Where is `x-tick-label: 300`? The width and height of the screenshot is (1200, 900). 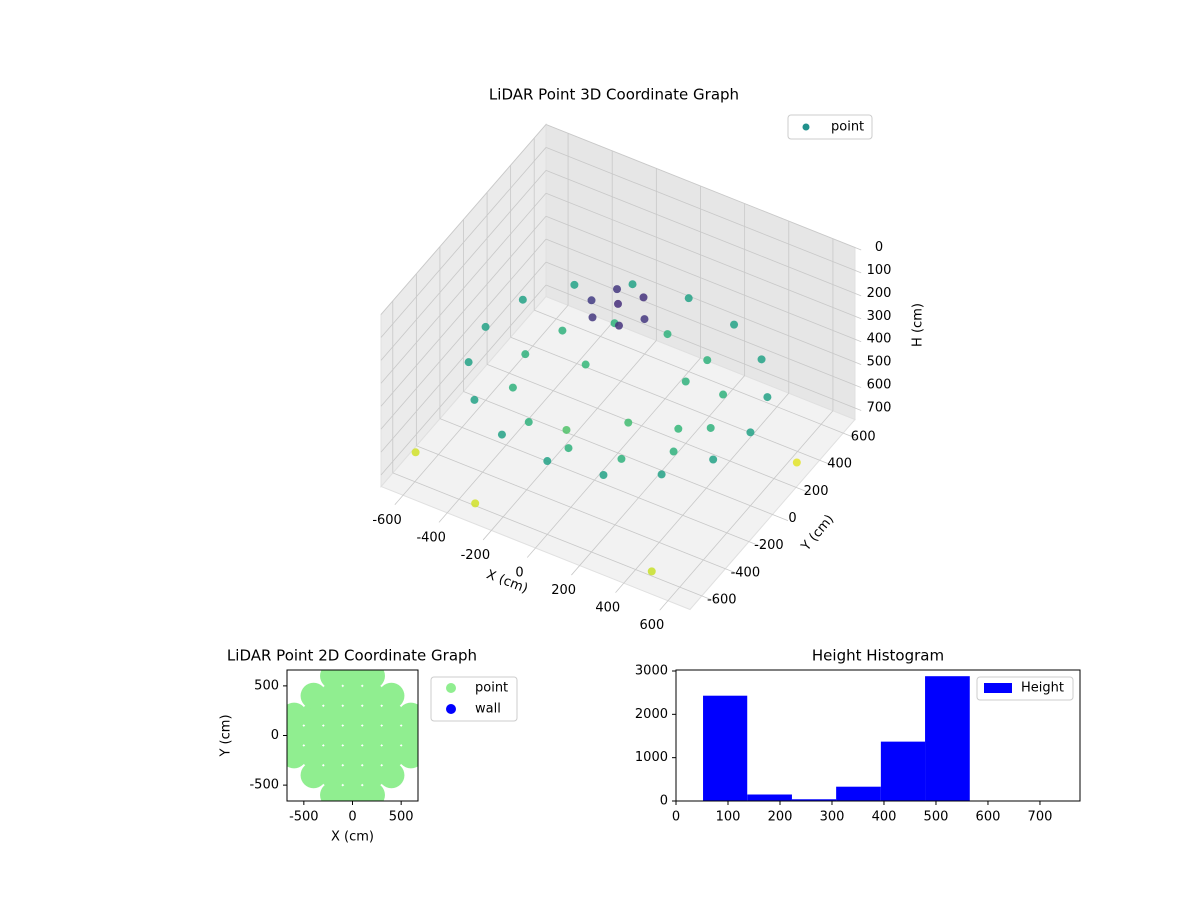 x-tick-label: 300 is located at coordinates (832, 817).